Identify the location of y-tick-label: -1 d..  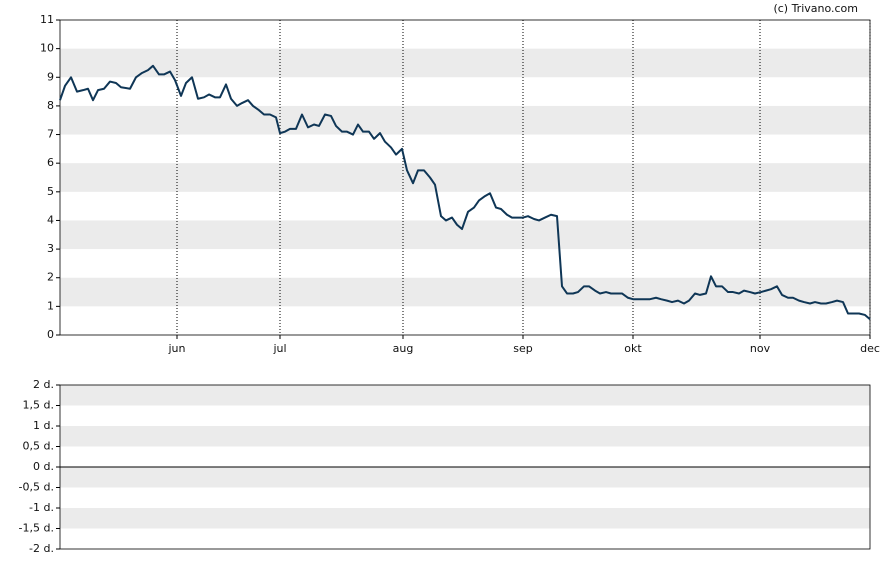
(41, 507).